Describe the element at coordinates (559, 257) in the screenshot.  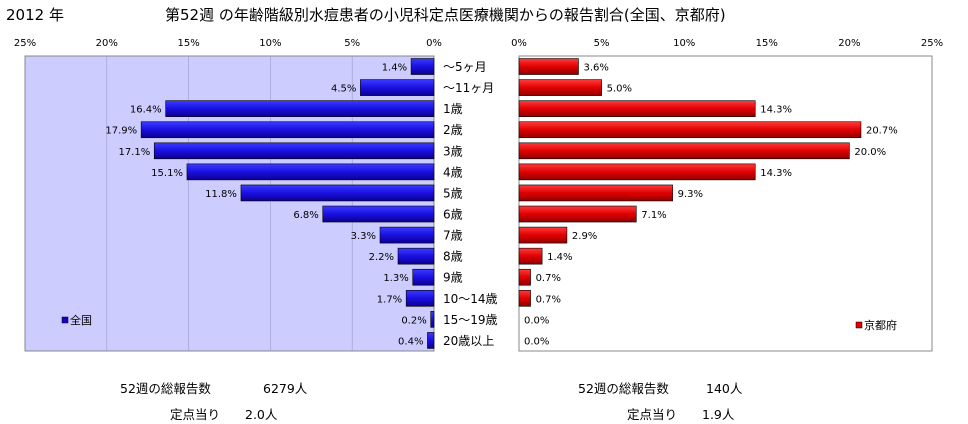
I see `right-data-label: 1.4%` at that location.